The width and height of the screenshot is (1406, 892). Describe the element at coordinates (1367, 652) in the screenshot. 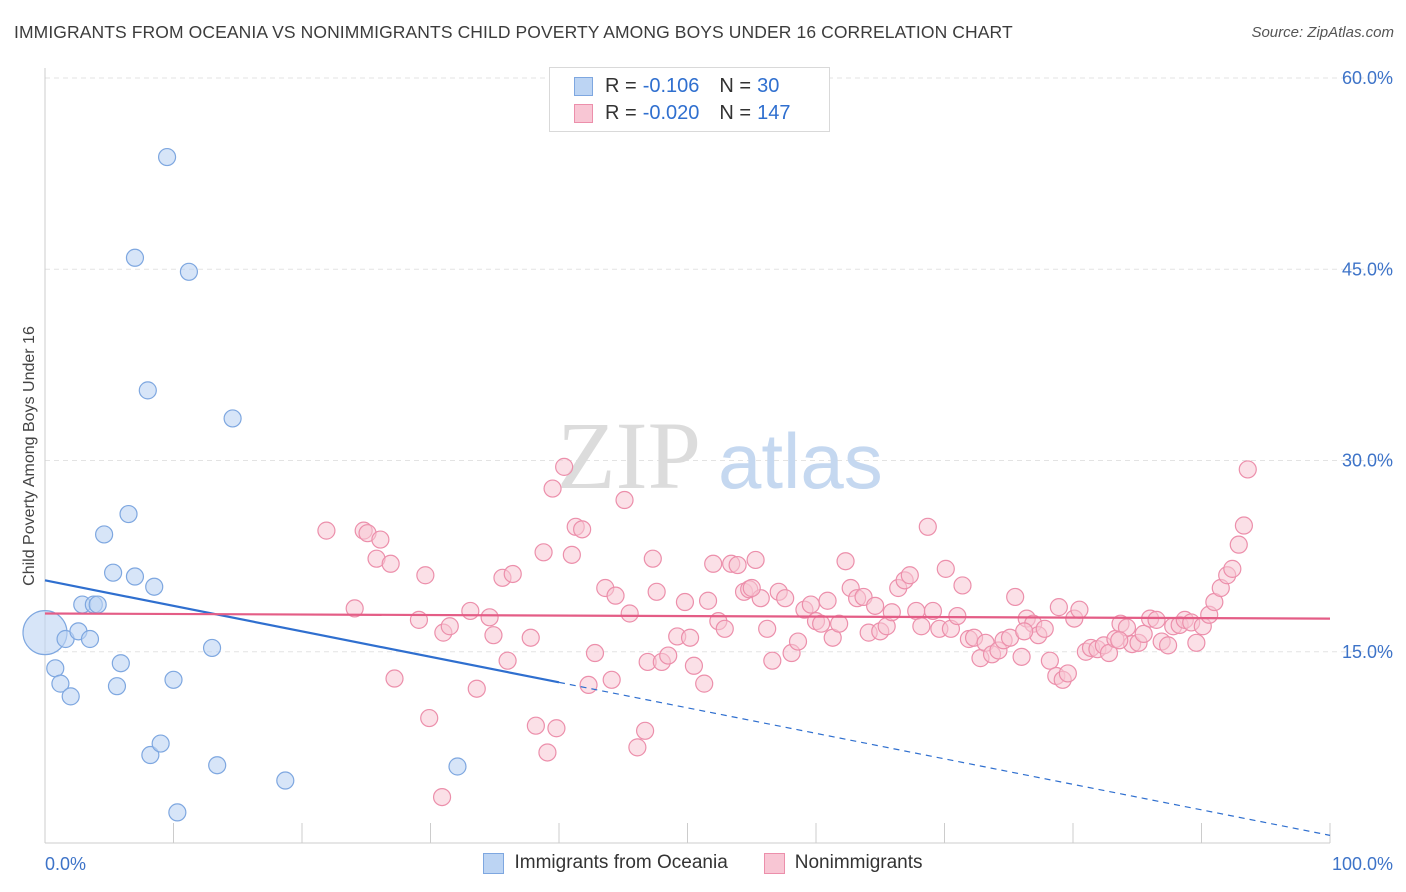

I see `y-tick-label: 15.0%` at that location.